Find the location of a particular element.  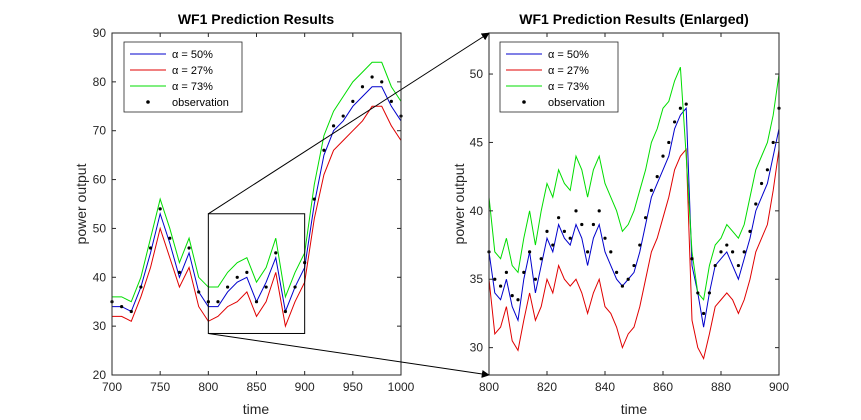

zoom-box is located at coordinates (256, 273).